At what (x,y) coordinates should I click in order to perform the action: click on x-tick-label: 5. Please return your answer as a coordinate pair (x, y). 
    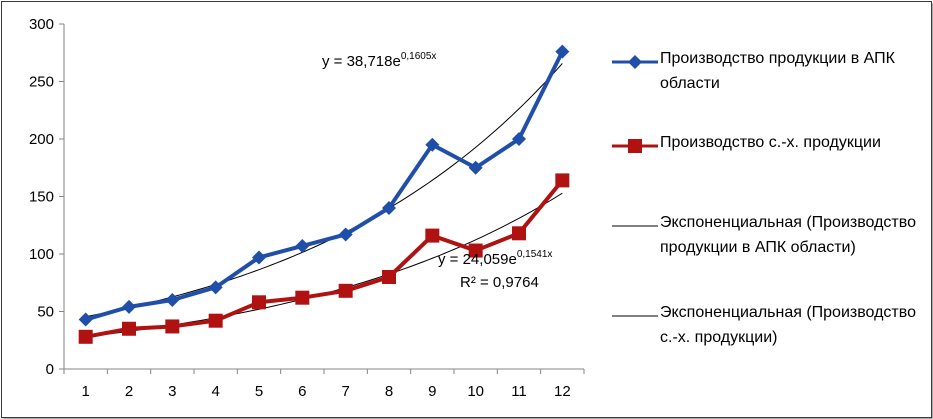
    Looking at the image, I should click on (259, 391).